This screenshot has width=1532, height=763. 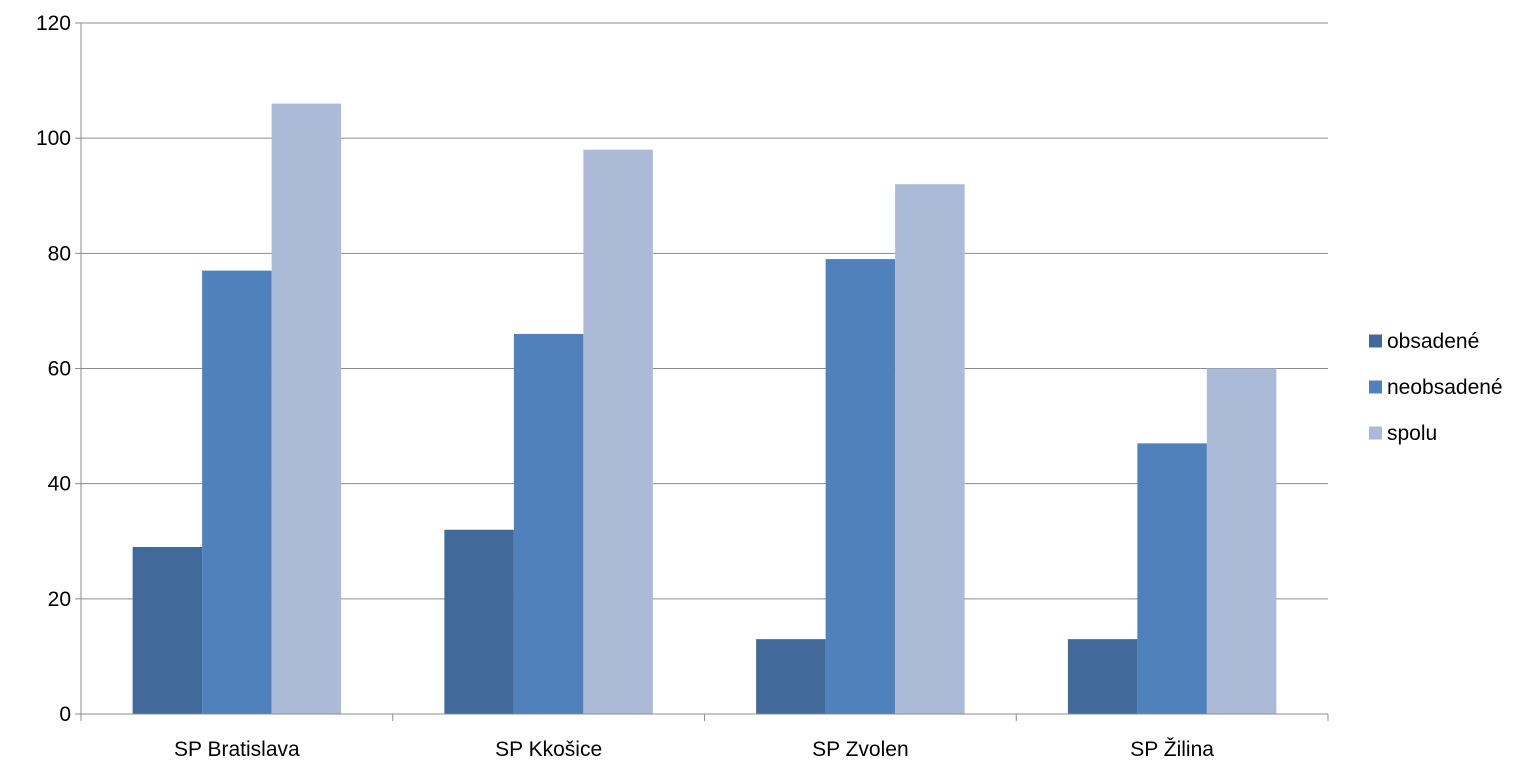 I want to click on y-tick-label: 0, so click(x=65, y=714).